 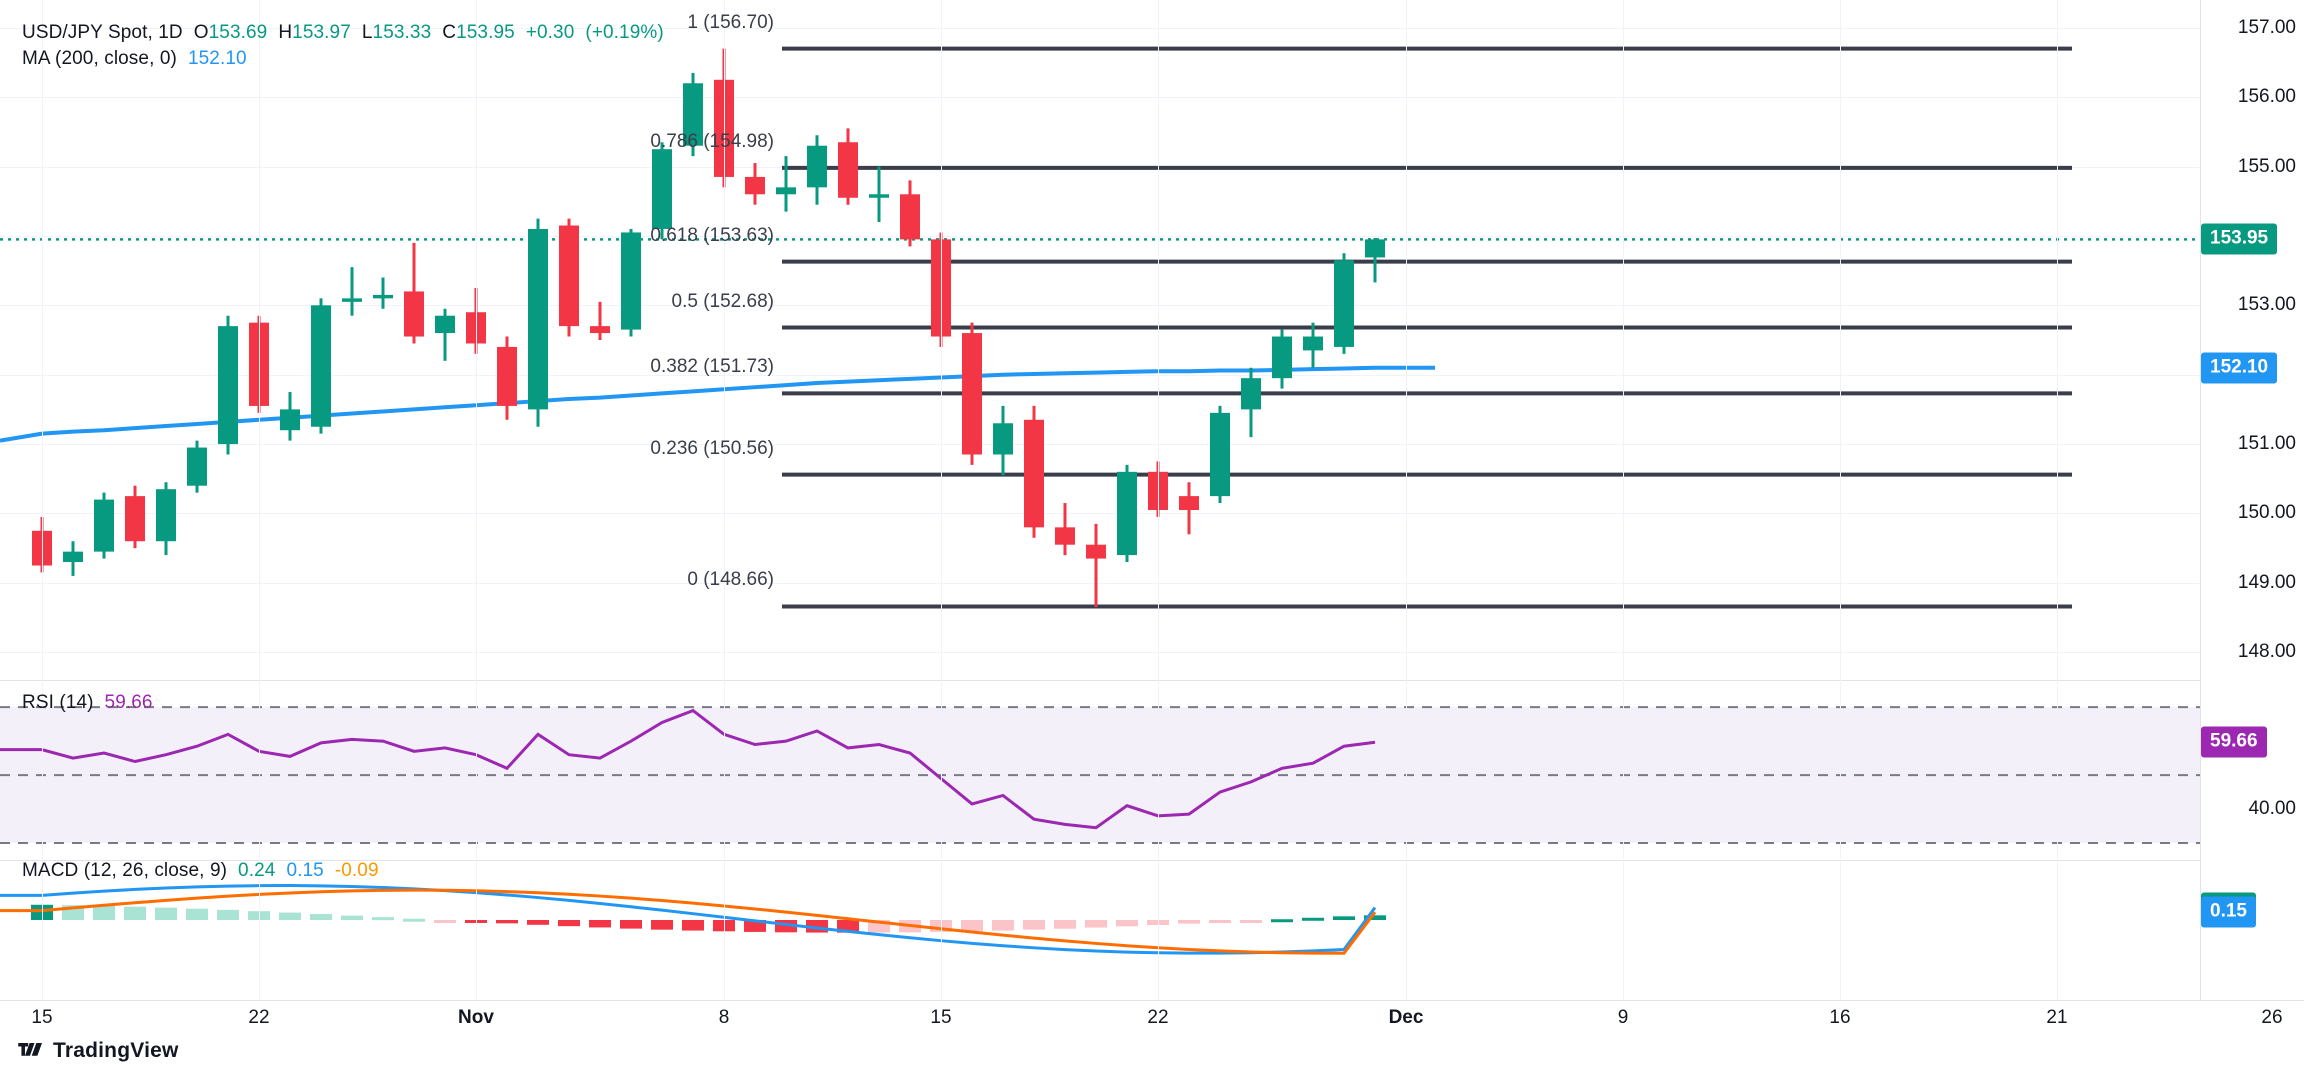 I want to click on rsi-axis-tick: 40.00, so click(x=2272, y=809).